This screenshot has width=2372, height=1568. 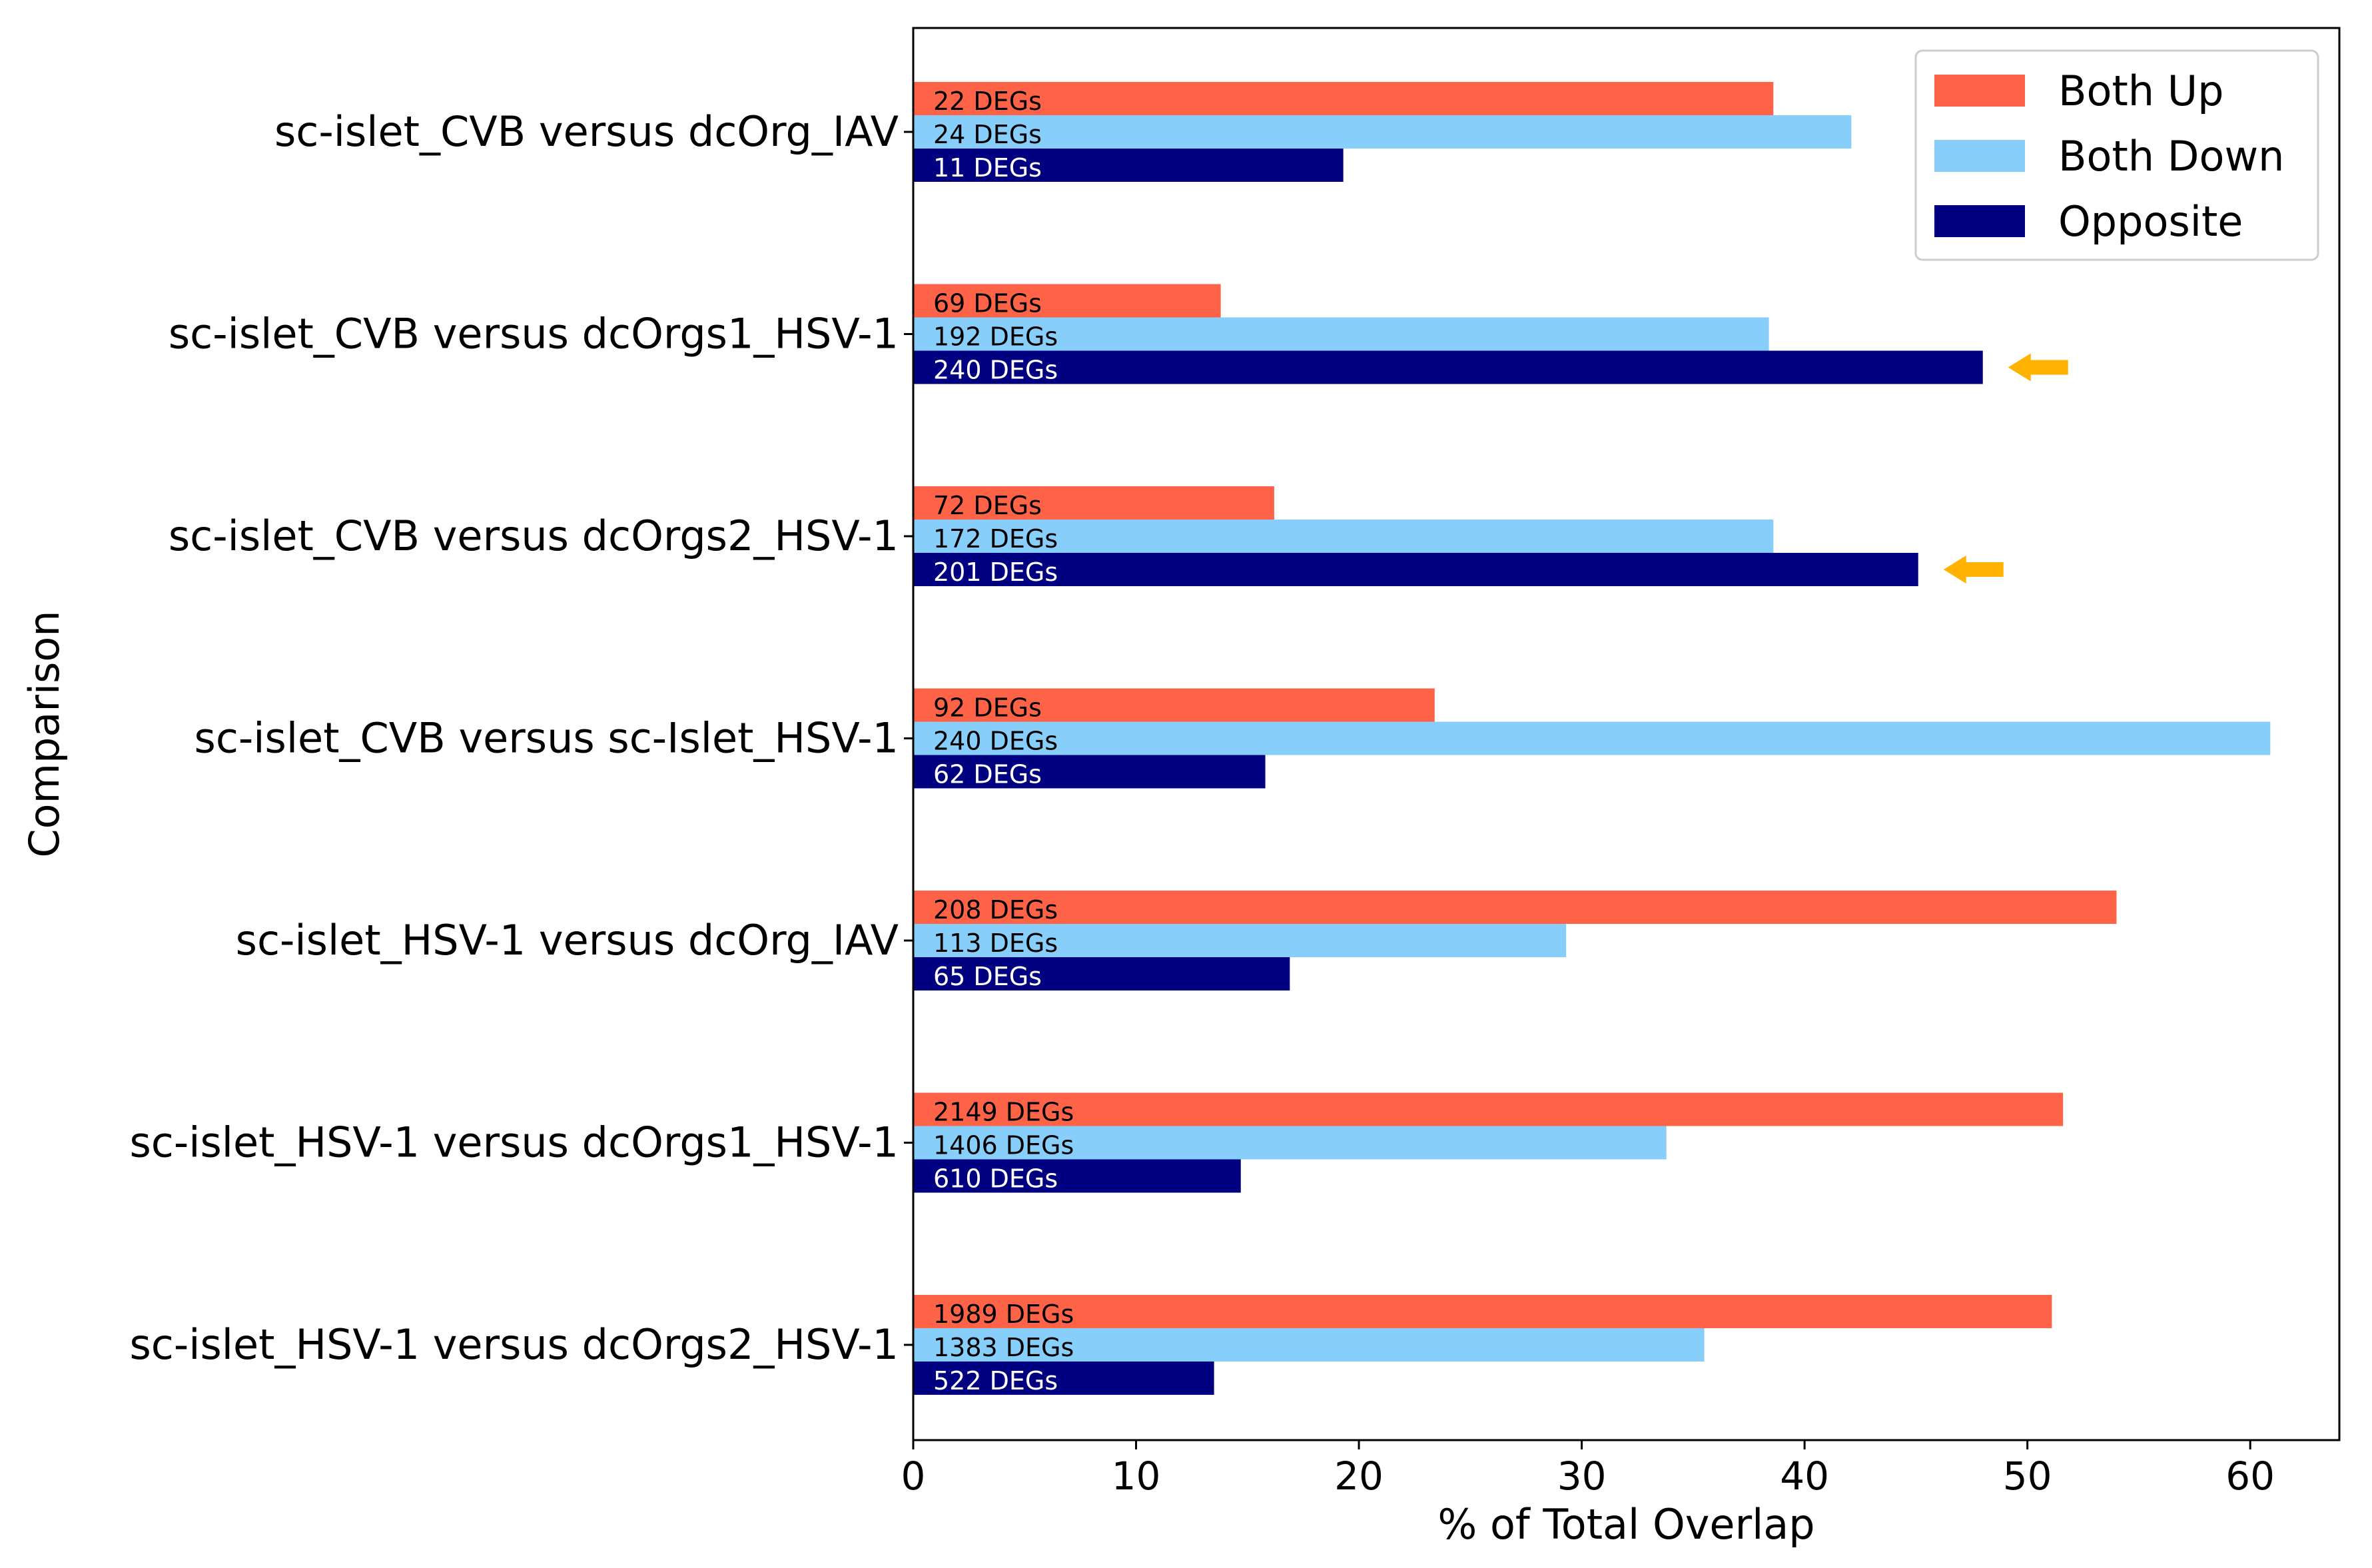 I want to click on category-label: sc-islet_HSV-1 versus dcOrg_IAV, so click(x=567, y=941).